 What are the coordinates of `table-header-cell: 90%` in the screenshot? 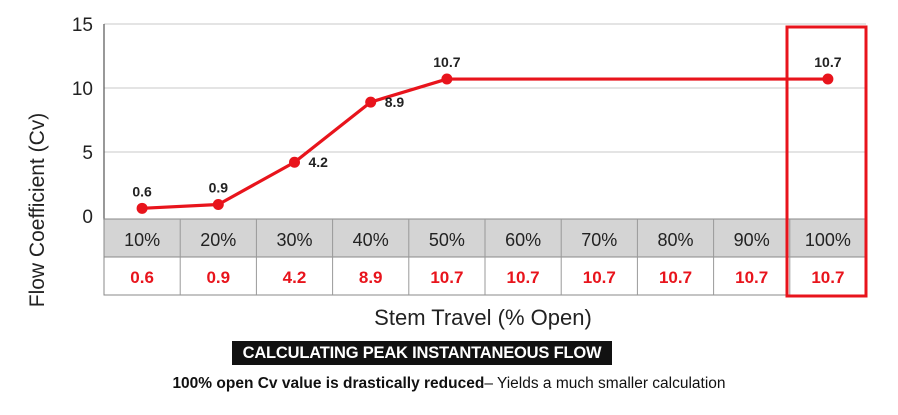 It's located at (752, 240).